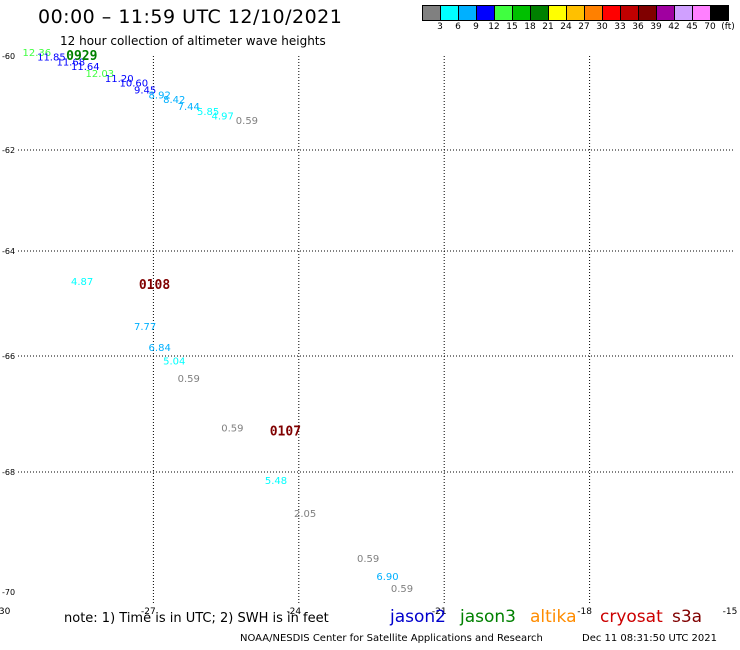  What do you see at coordinates (649, 638) in the screenshot?
I see `generated-time: Dec 11 08:31:50 UTC 2021` at bounding box center [649, 638].